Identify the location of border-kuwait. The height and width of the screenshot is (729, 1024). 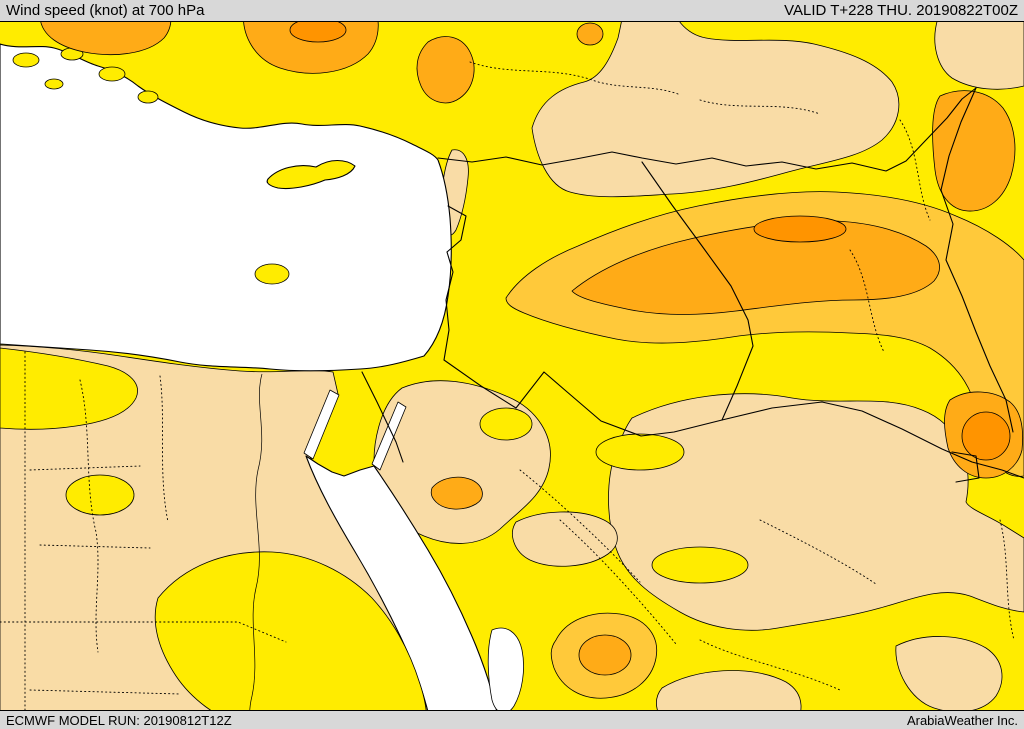
(965, 467).